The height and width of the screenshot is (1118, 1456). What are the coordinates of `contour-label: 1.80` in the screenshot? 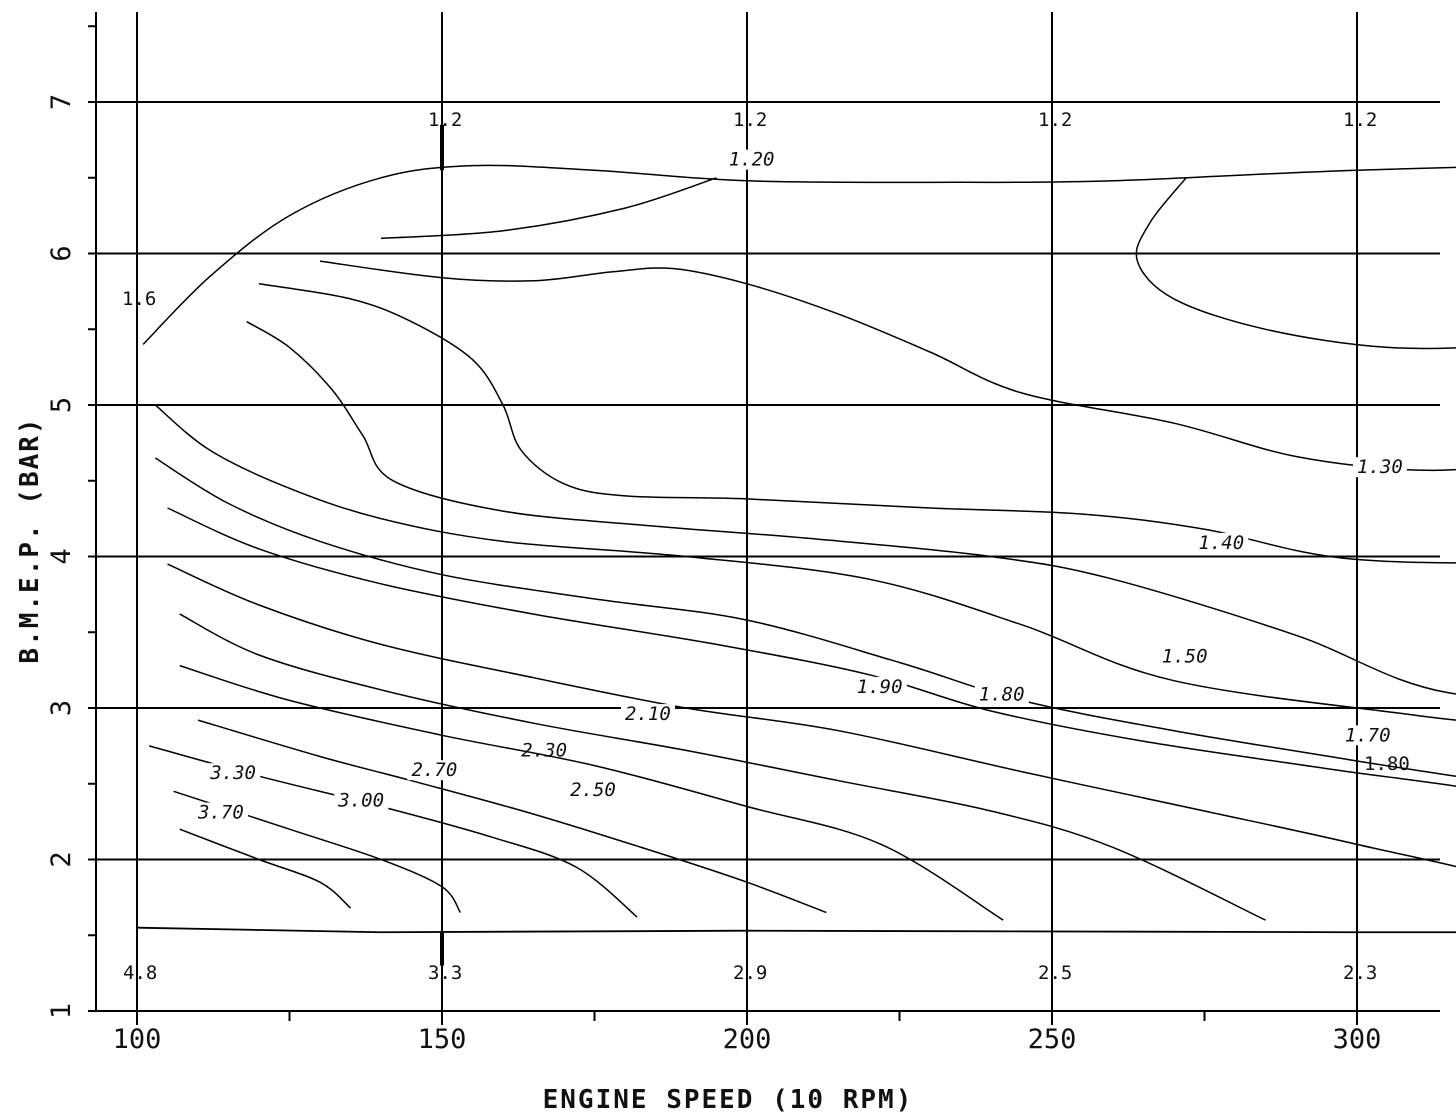 It's located at (1002, 694).